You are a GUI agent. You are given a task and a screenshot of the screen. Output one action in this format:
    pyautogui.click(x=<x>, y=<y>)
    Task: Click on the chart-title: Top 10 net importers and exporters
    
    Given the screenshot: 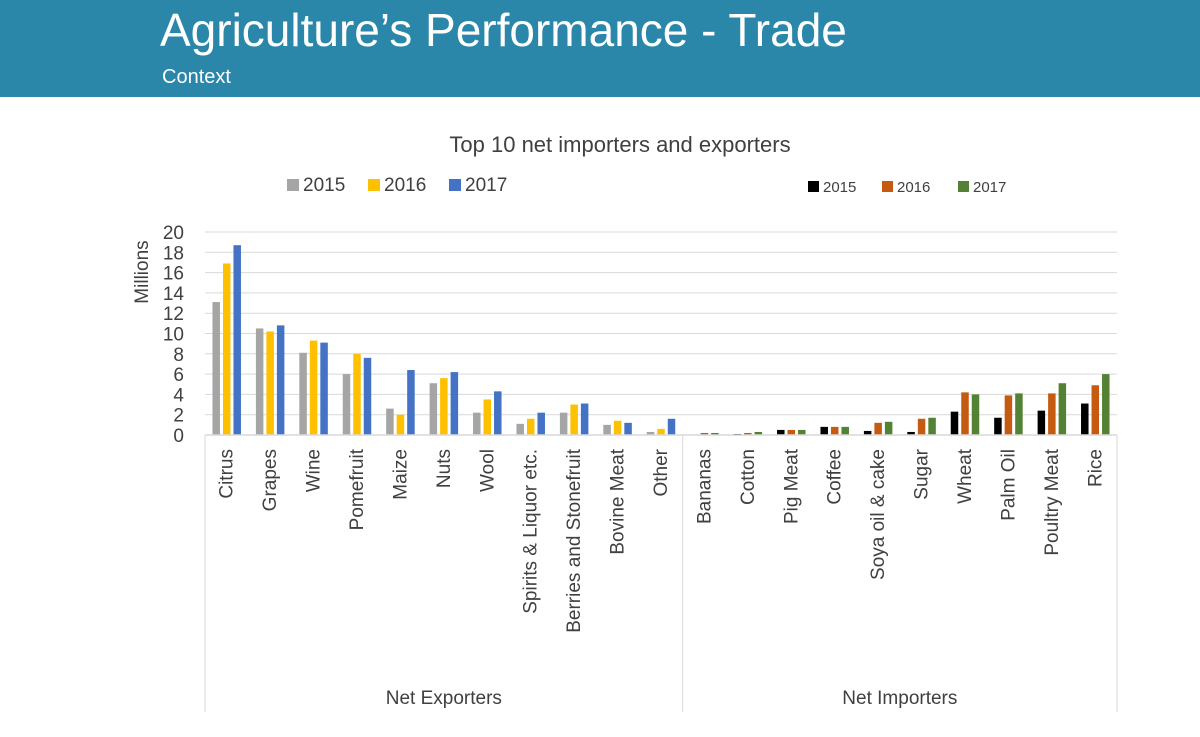 What is the action you would take?
    pyautogui.click(x=619, y=144)
    